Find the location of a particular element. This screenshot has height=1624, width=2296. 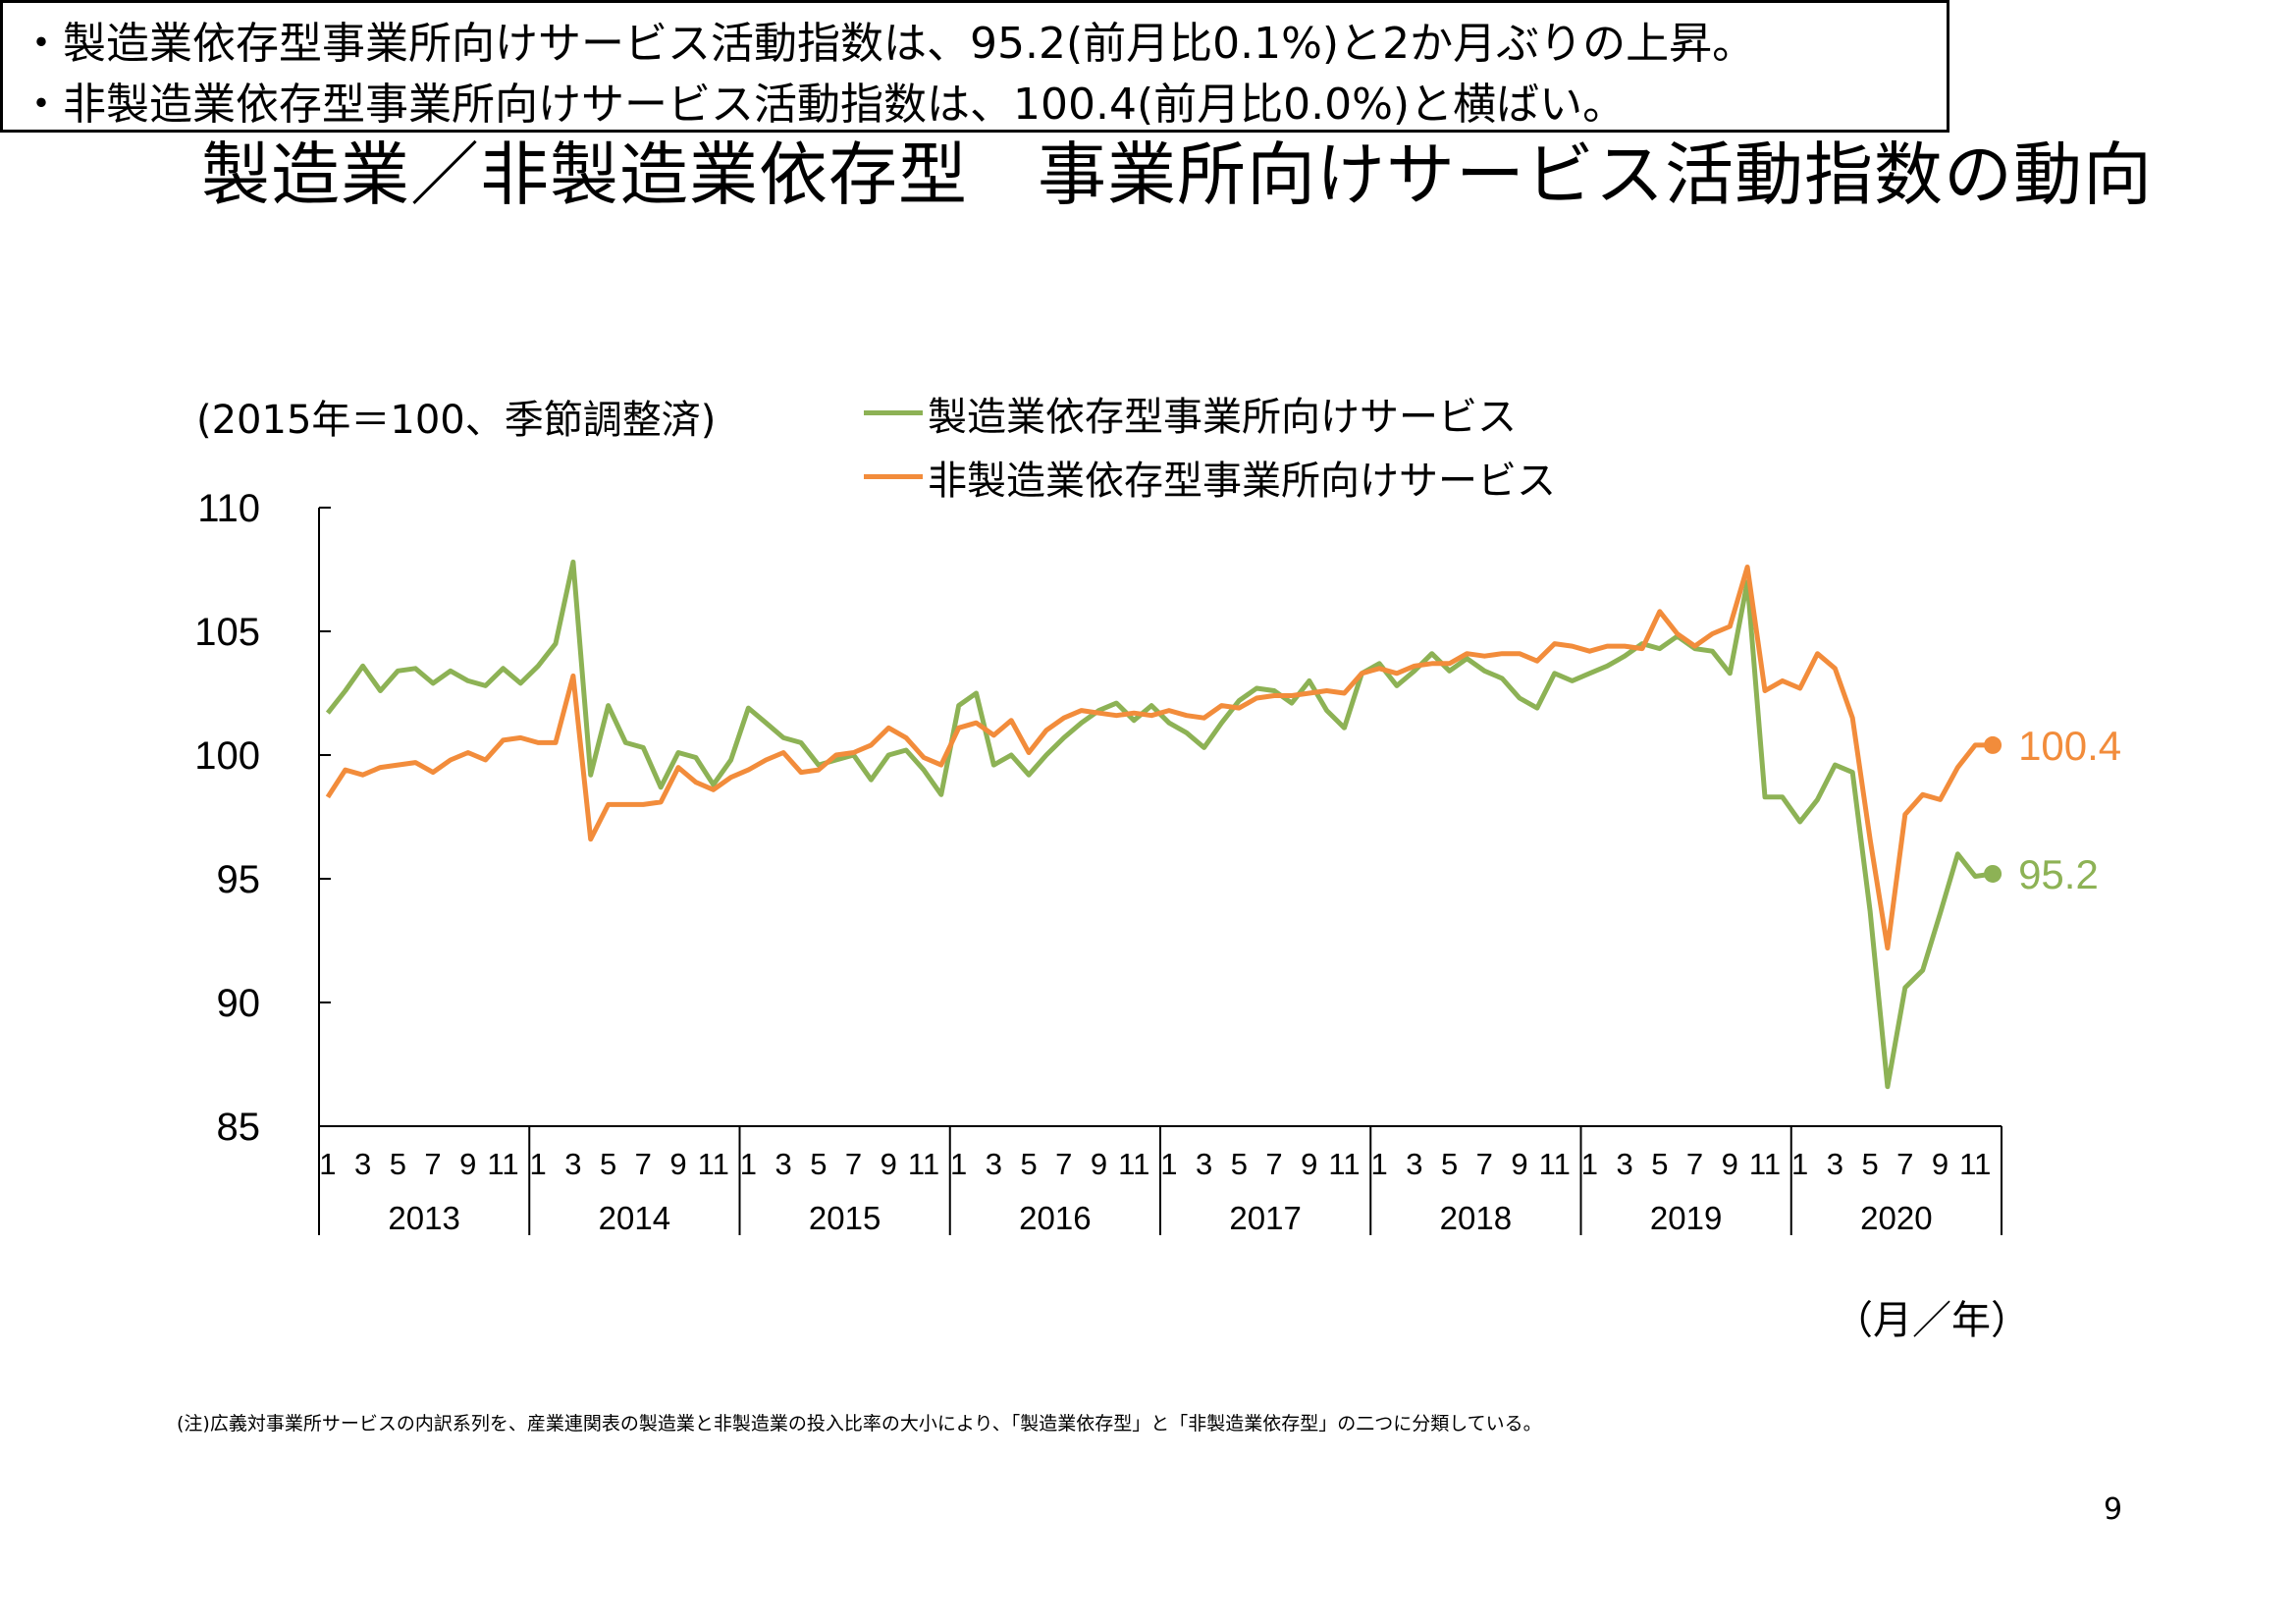

y-tick-label: 105 is located at coordinates (227, 632).